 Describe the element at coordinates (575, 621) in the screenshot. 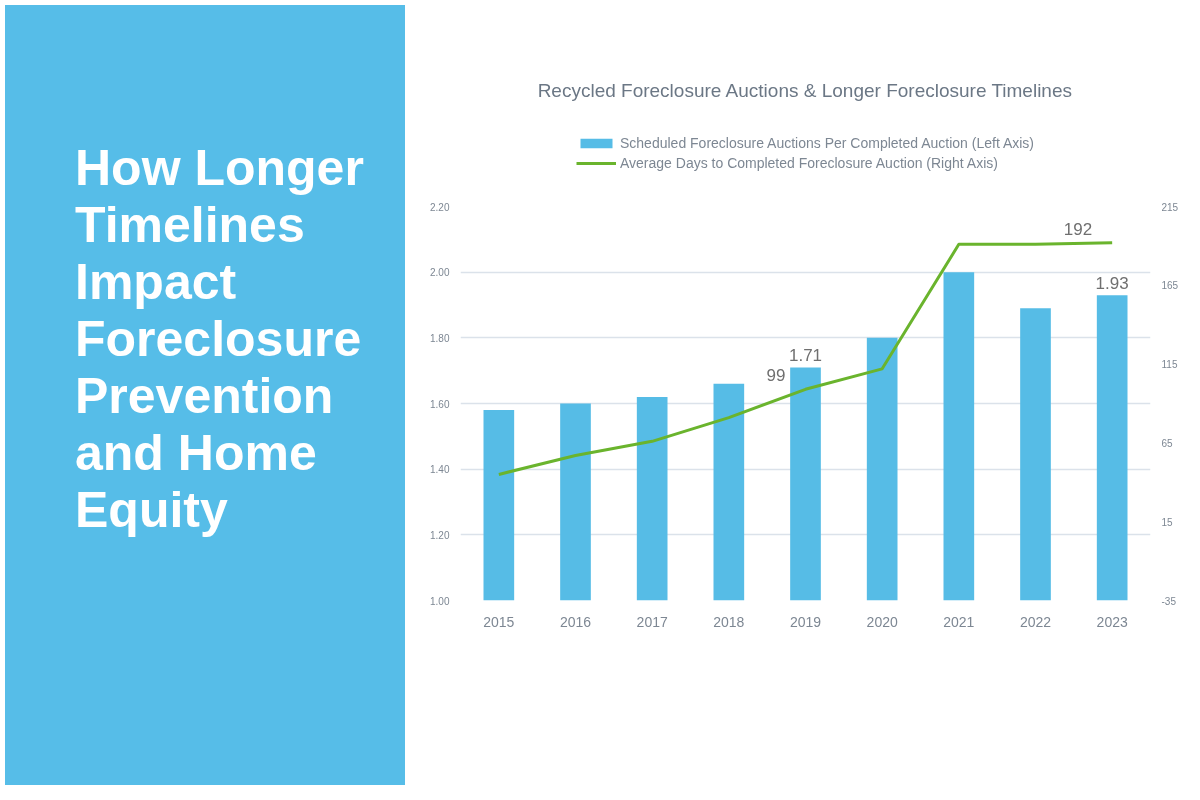

I see `x-tick-label: 2016` at that location.